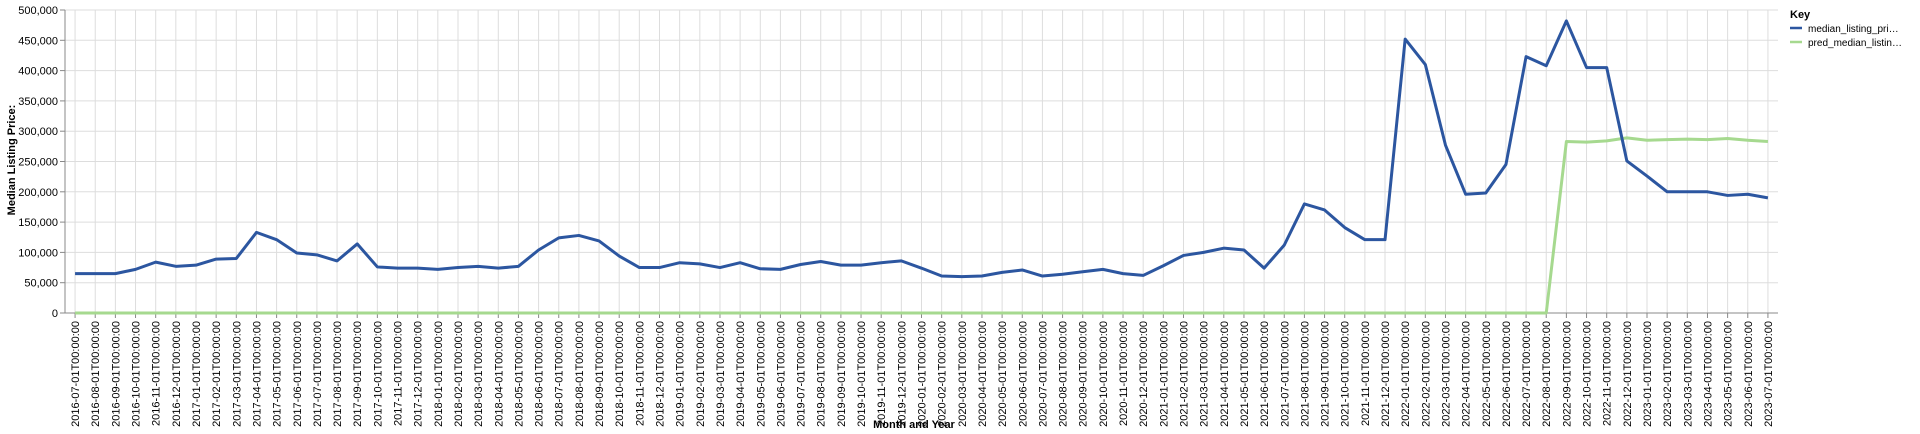 This screenshot has height=434, width=1920. What do you see at coordinates (38, 102) in the screenshot?
I see `y-tick-label: 350,000` at bounding box center [38, 102].